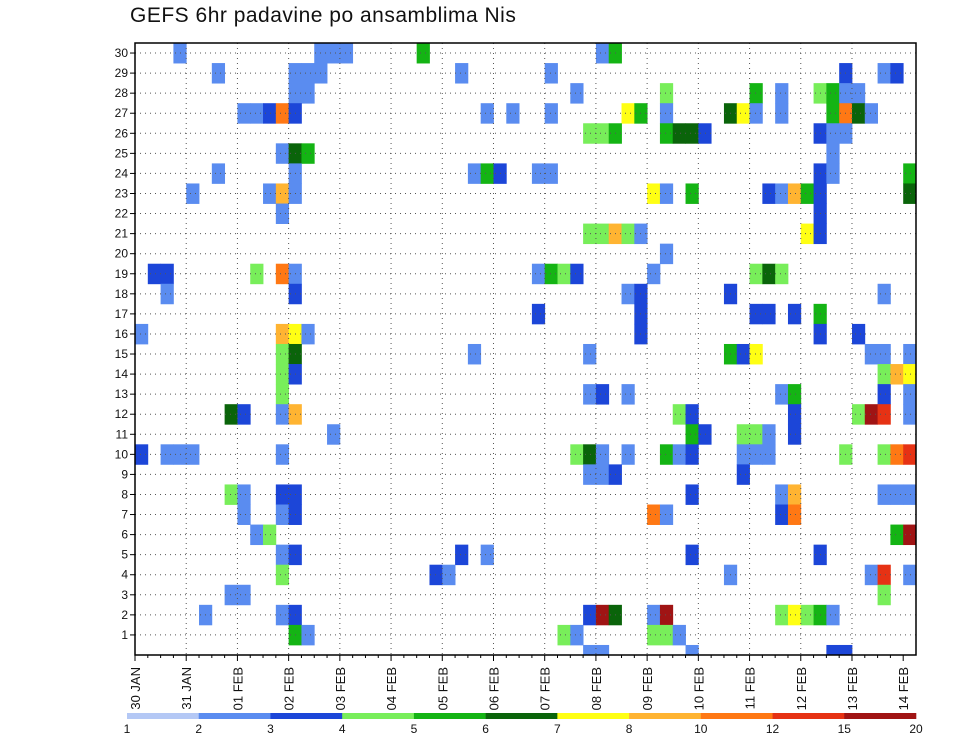  I want to click on colorbar-label: 4, so click(342, 729).